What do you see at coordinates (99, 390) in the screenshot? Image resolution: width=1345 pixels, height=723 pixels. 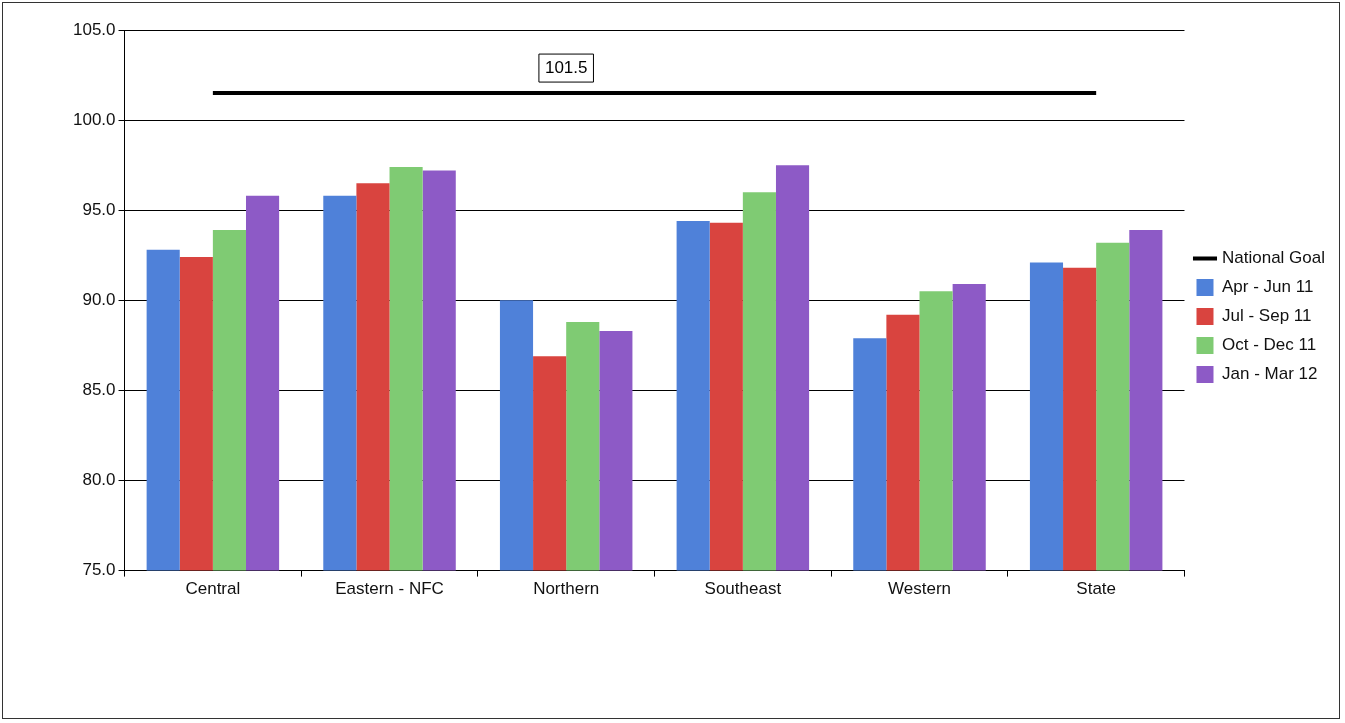 I see `y-tick-label: 85.0` at bounding box center [99, 390].